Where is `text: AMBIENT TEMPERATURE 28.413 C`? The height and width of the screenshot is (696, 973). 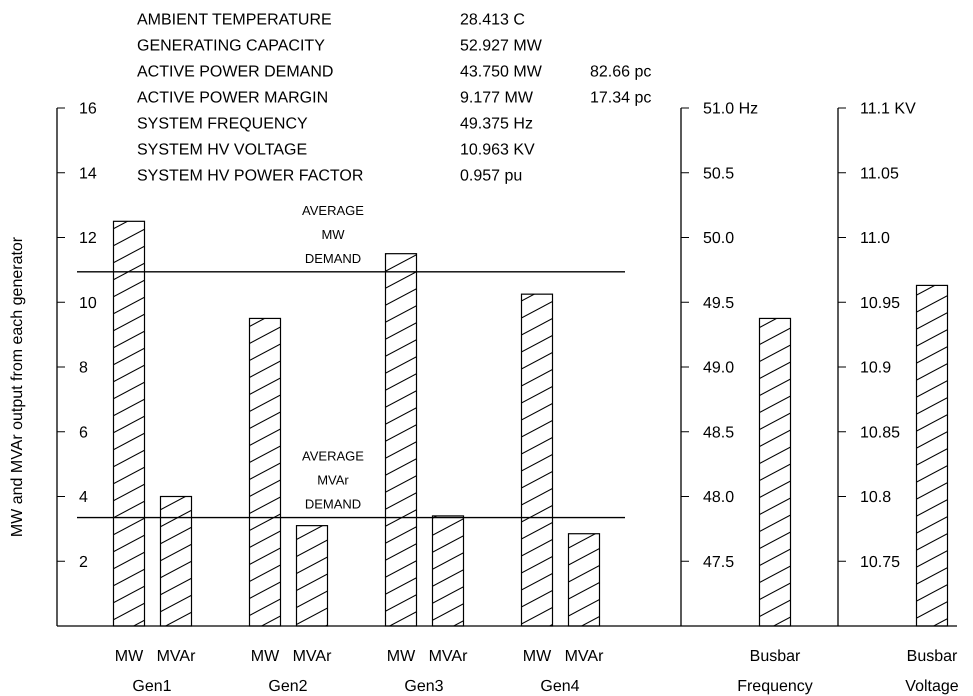
text: AMBIENT TEMPERATURE 28.413 C is located at coordinates (331, 20).